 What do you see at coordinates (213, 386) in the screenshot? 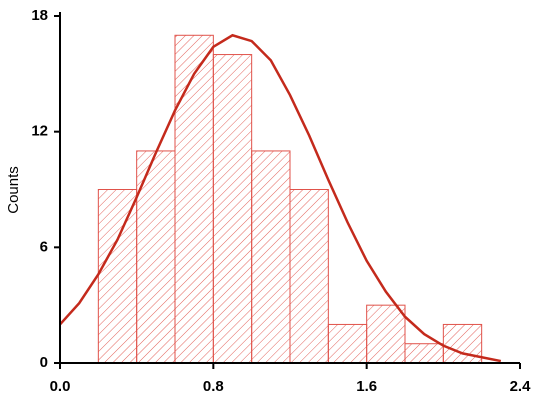
I see `x-tick-label: 0.8` at bounding box center [213, 386].